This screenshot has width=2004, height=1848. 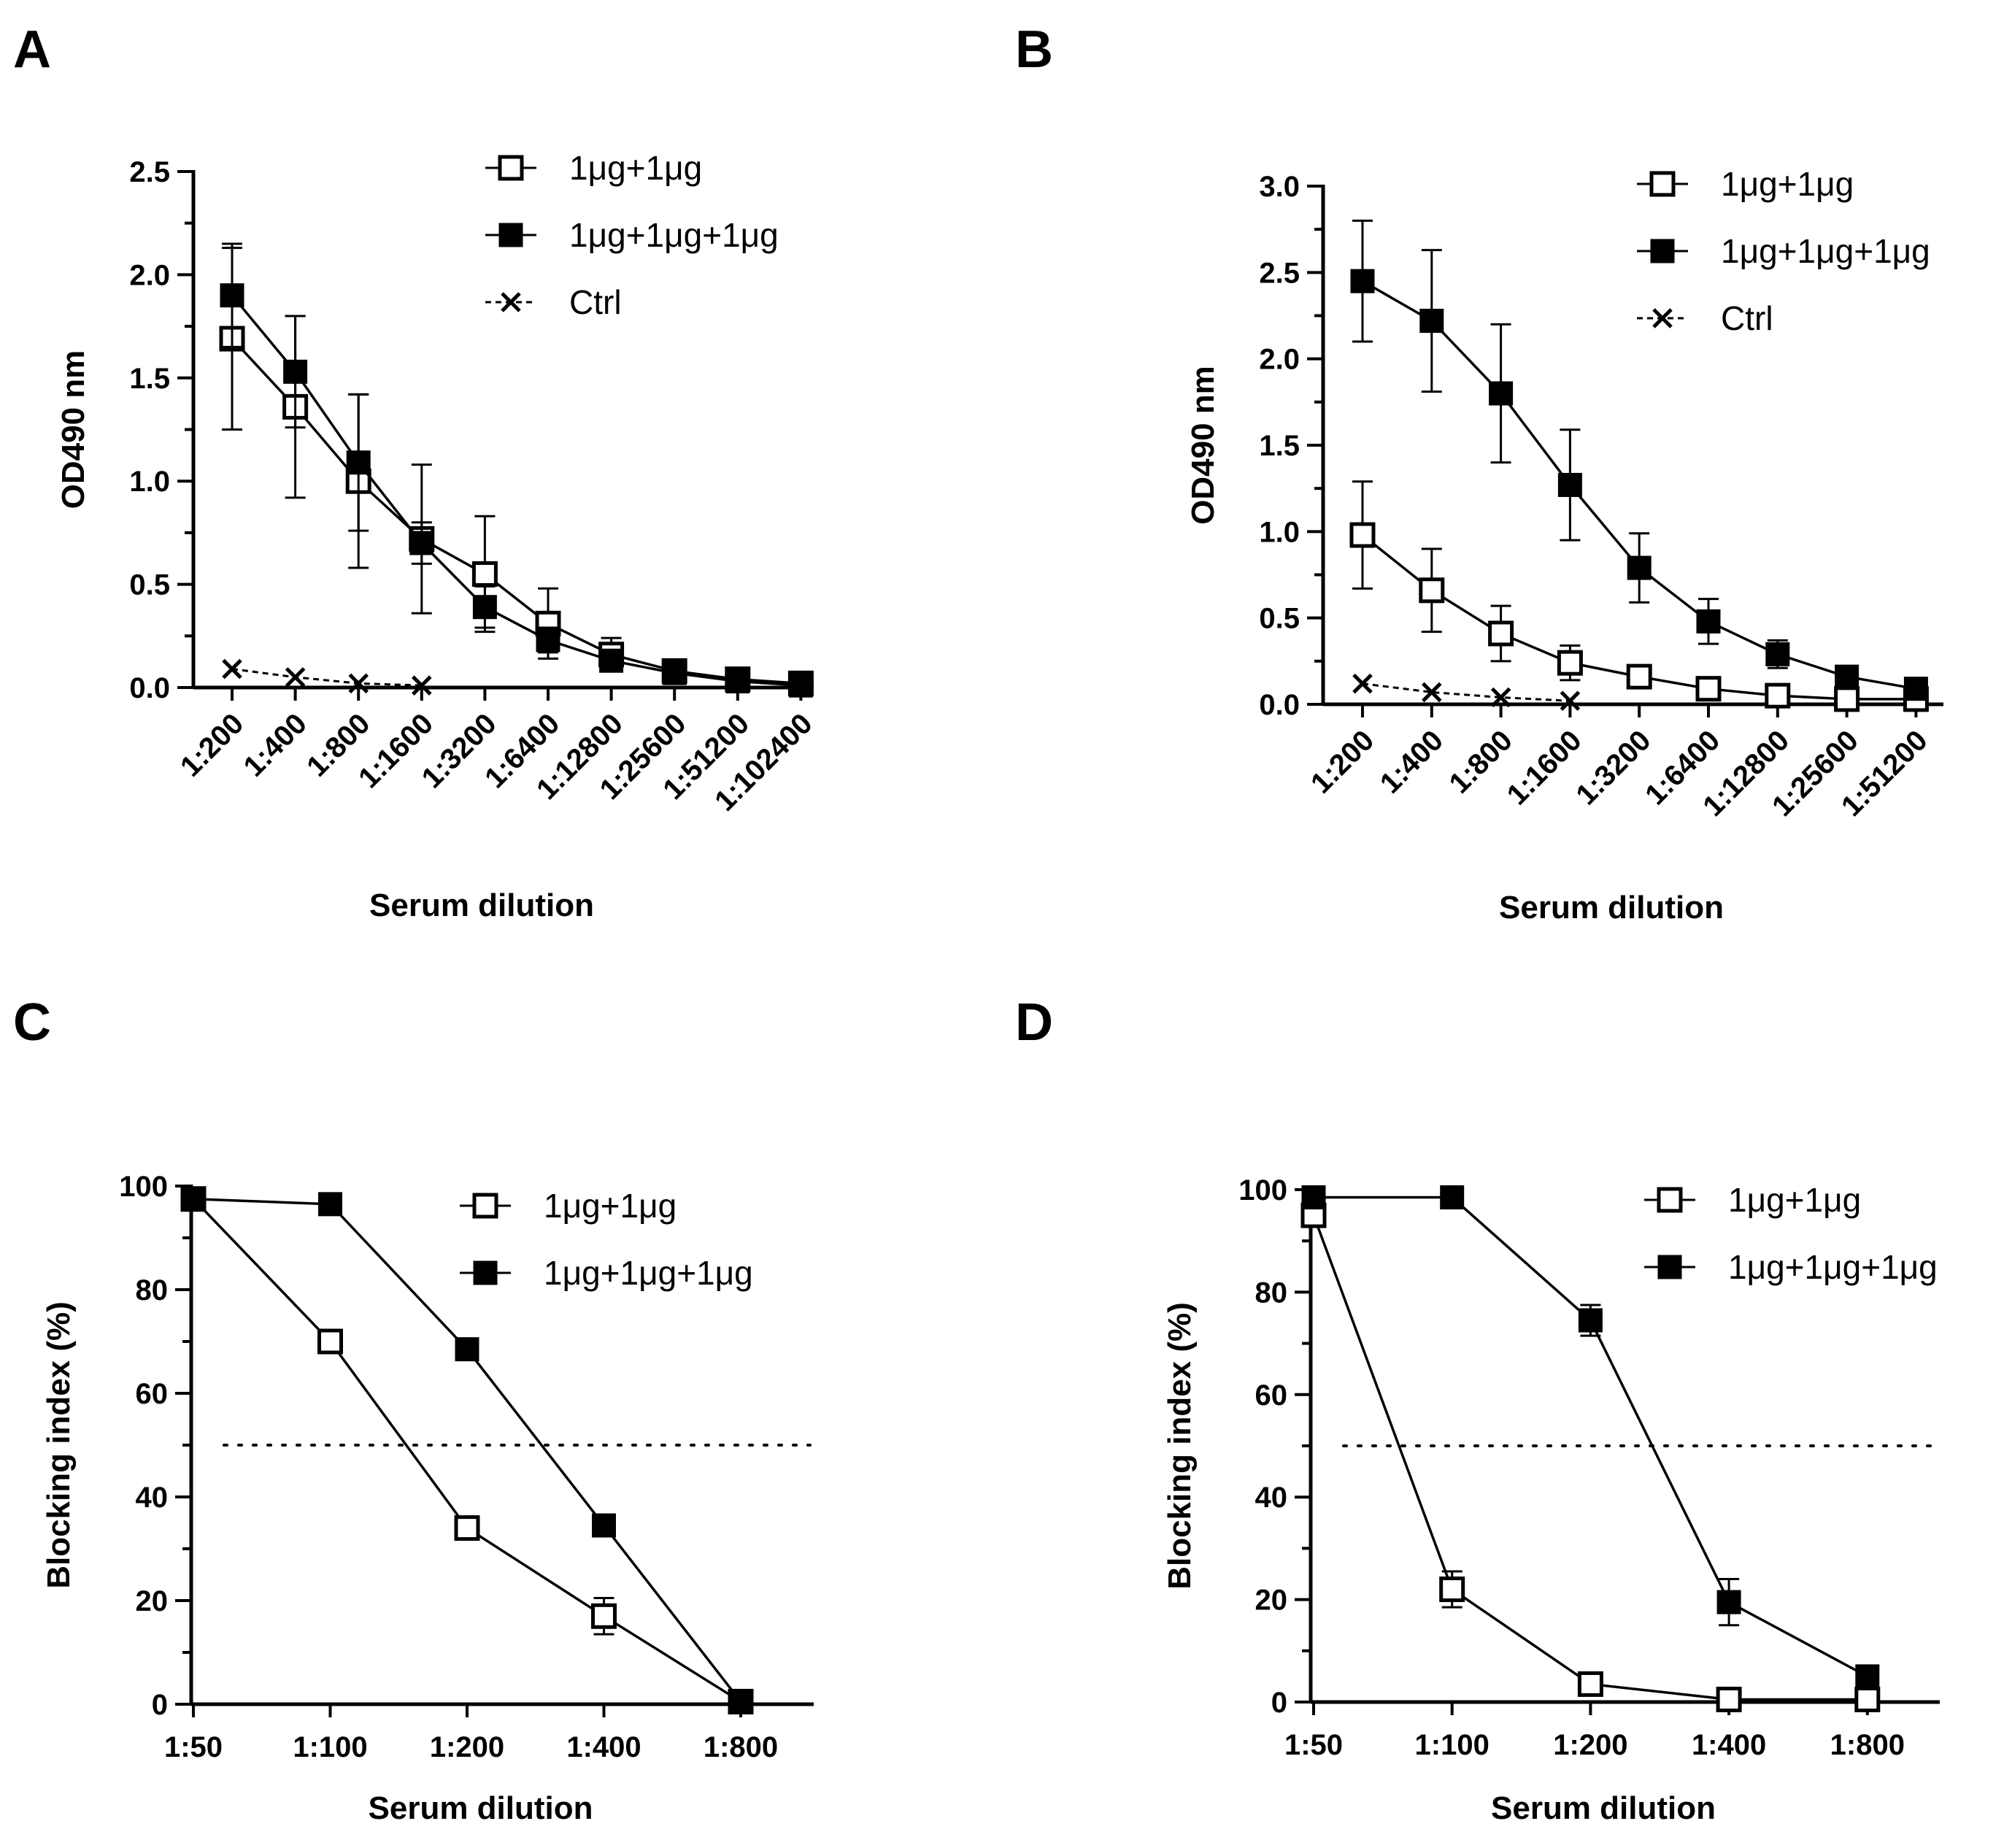 I want to click on y-tick-label: 0.5, so click(x=1279, y=619).